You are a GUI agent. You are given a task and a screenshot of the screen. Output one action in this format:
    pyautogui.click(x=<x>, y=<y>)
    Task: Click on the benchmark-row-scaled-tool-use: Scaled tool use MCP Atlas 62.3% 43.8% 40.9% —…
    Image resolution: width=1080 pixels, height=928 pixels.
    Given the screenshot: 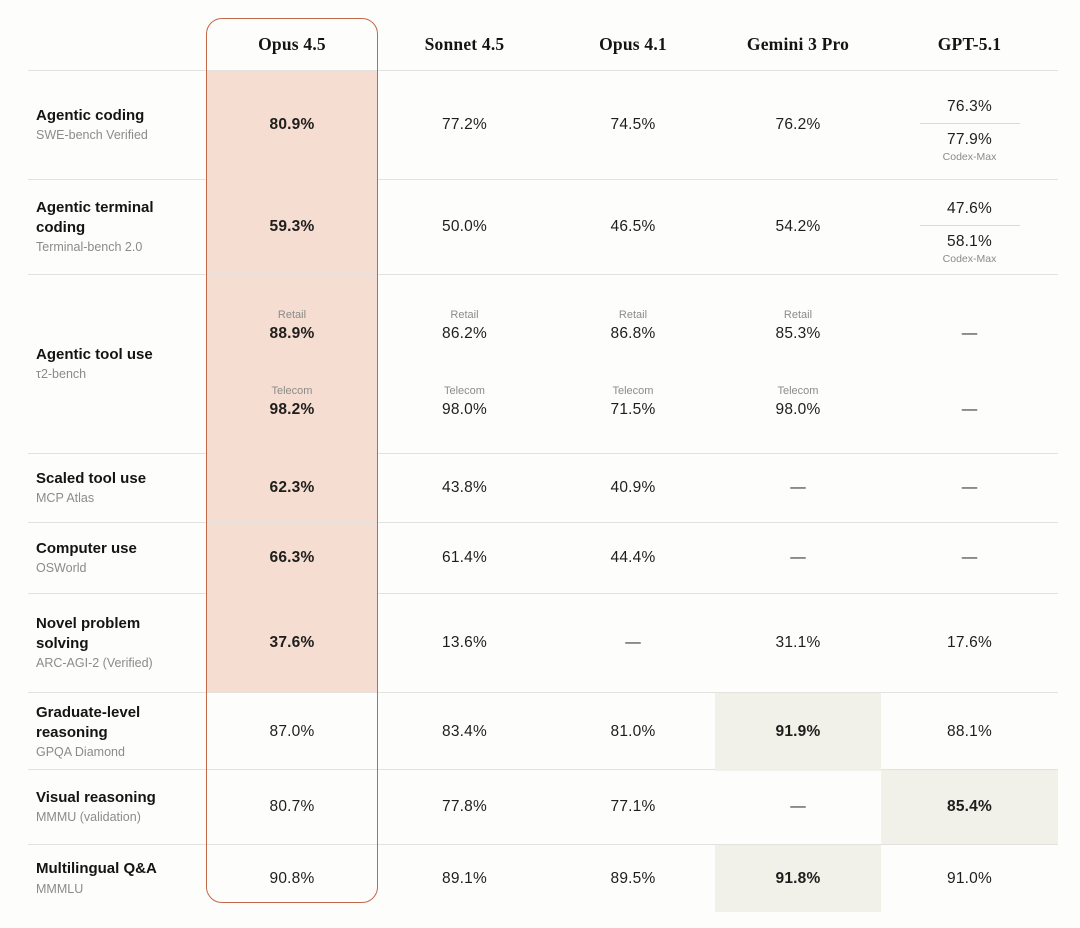 What is the action you would take?
    pyautogui.click(x=543, y=487)
    